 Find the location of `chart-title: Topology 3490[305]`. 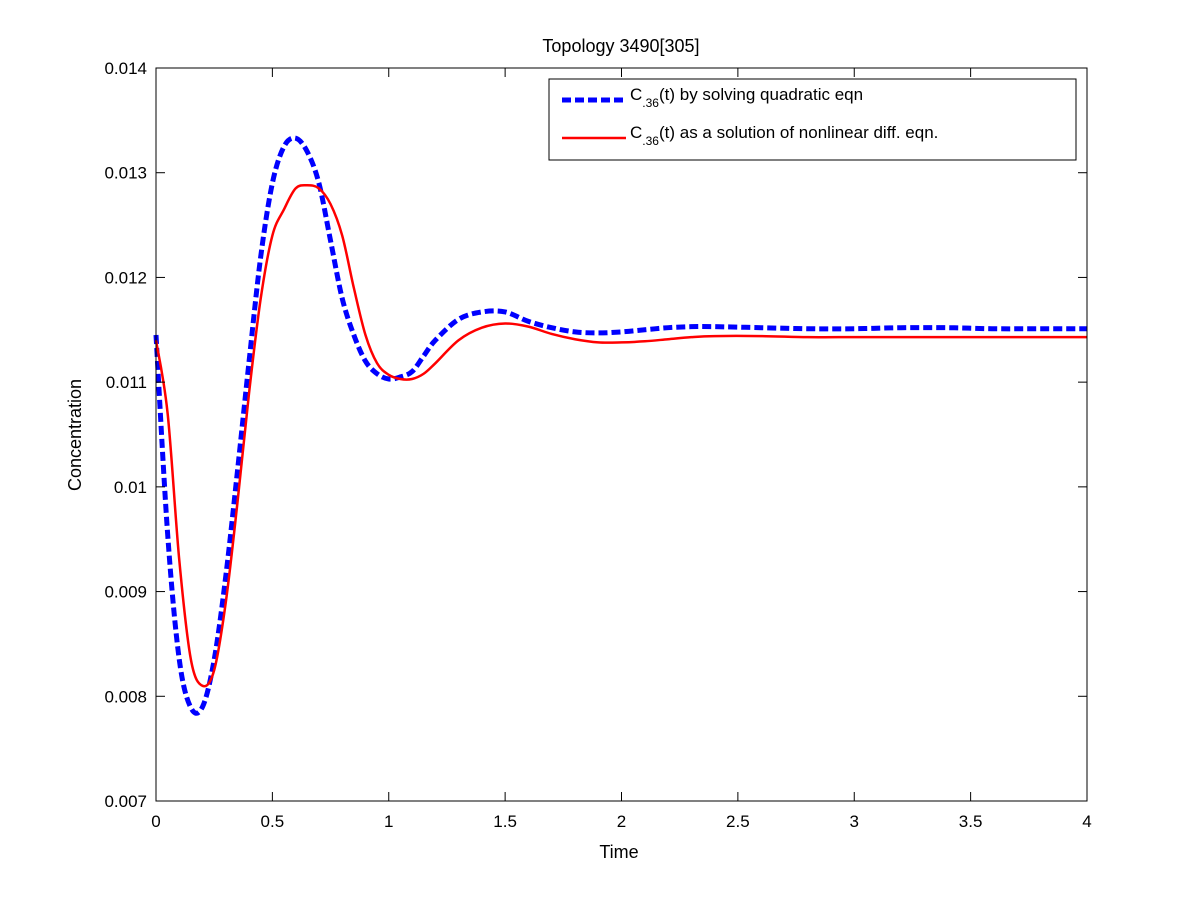

chart-title: Topology 3490[305] is located at coordinates (620, 46).